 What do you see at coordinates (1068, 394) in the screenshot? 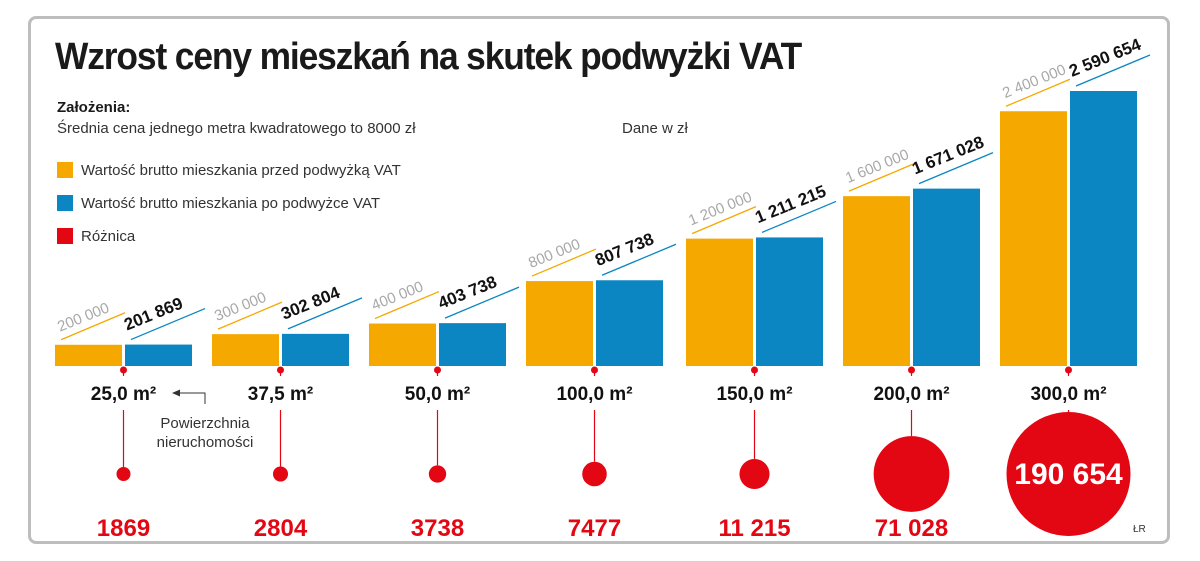
I see `category-label: 300,0 m²` at bounding box center [1068, 394].